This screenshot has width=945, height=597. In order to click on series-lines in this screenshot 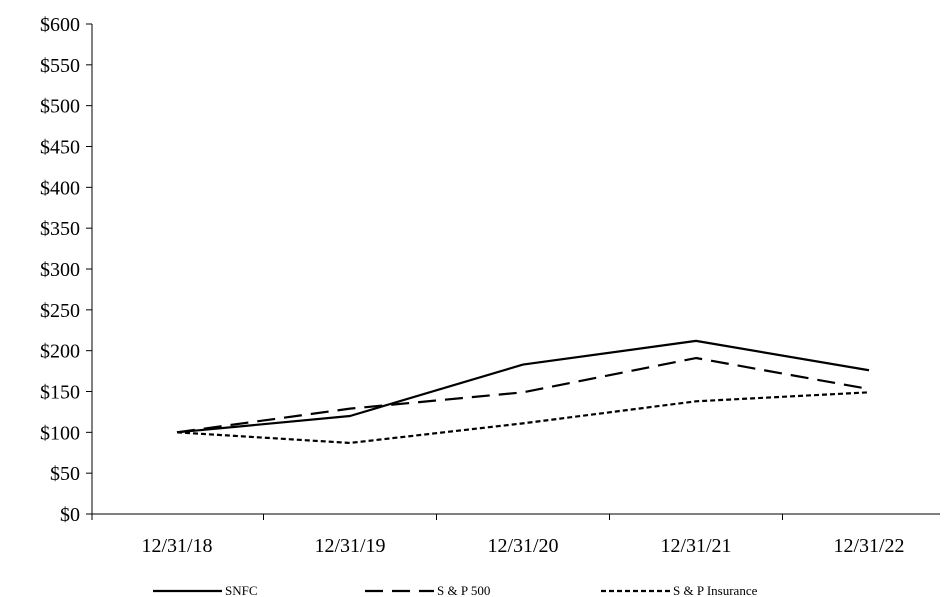, I will do `click(523, 392)`.